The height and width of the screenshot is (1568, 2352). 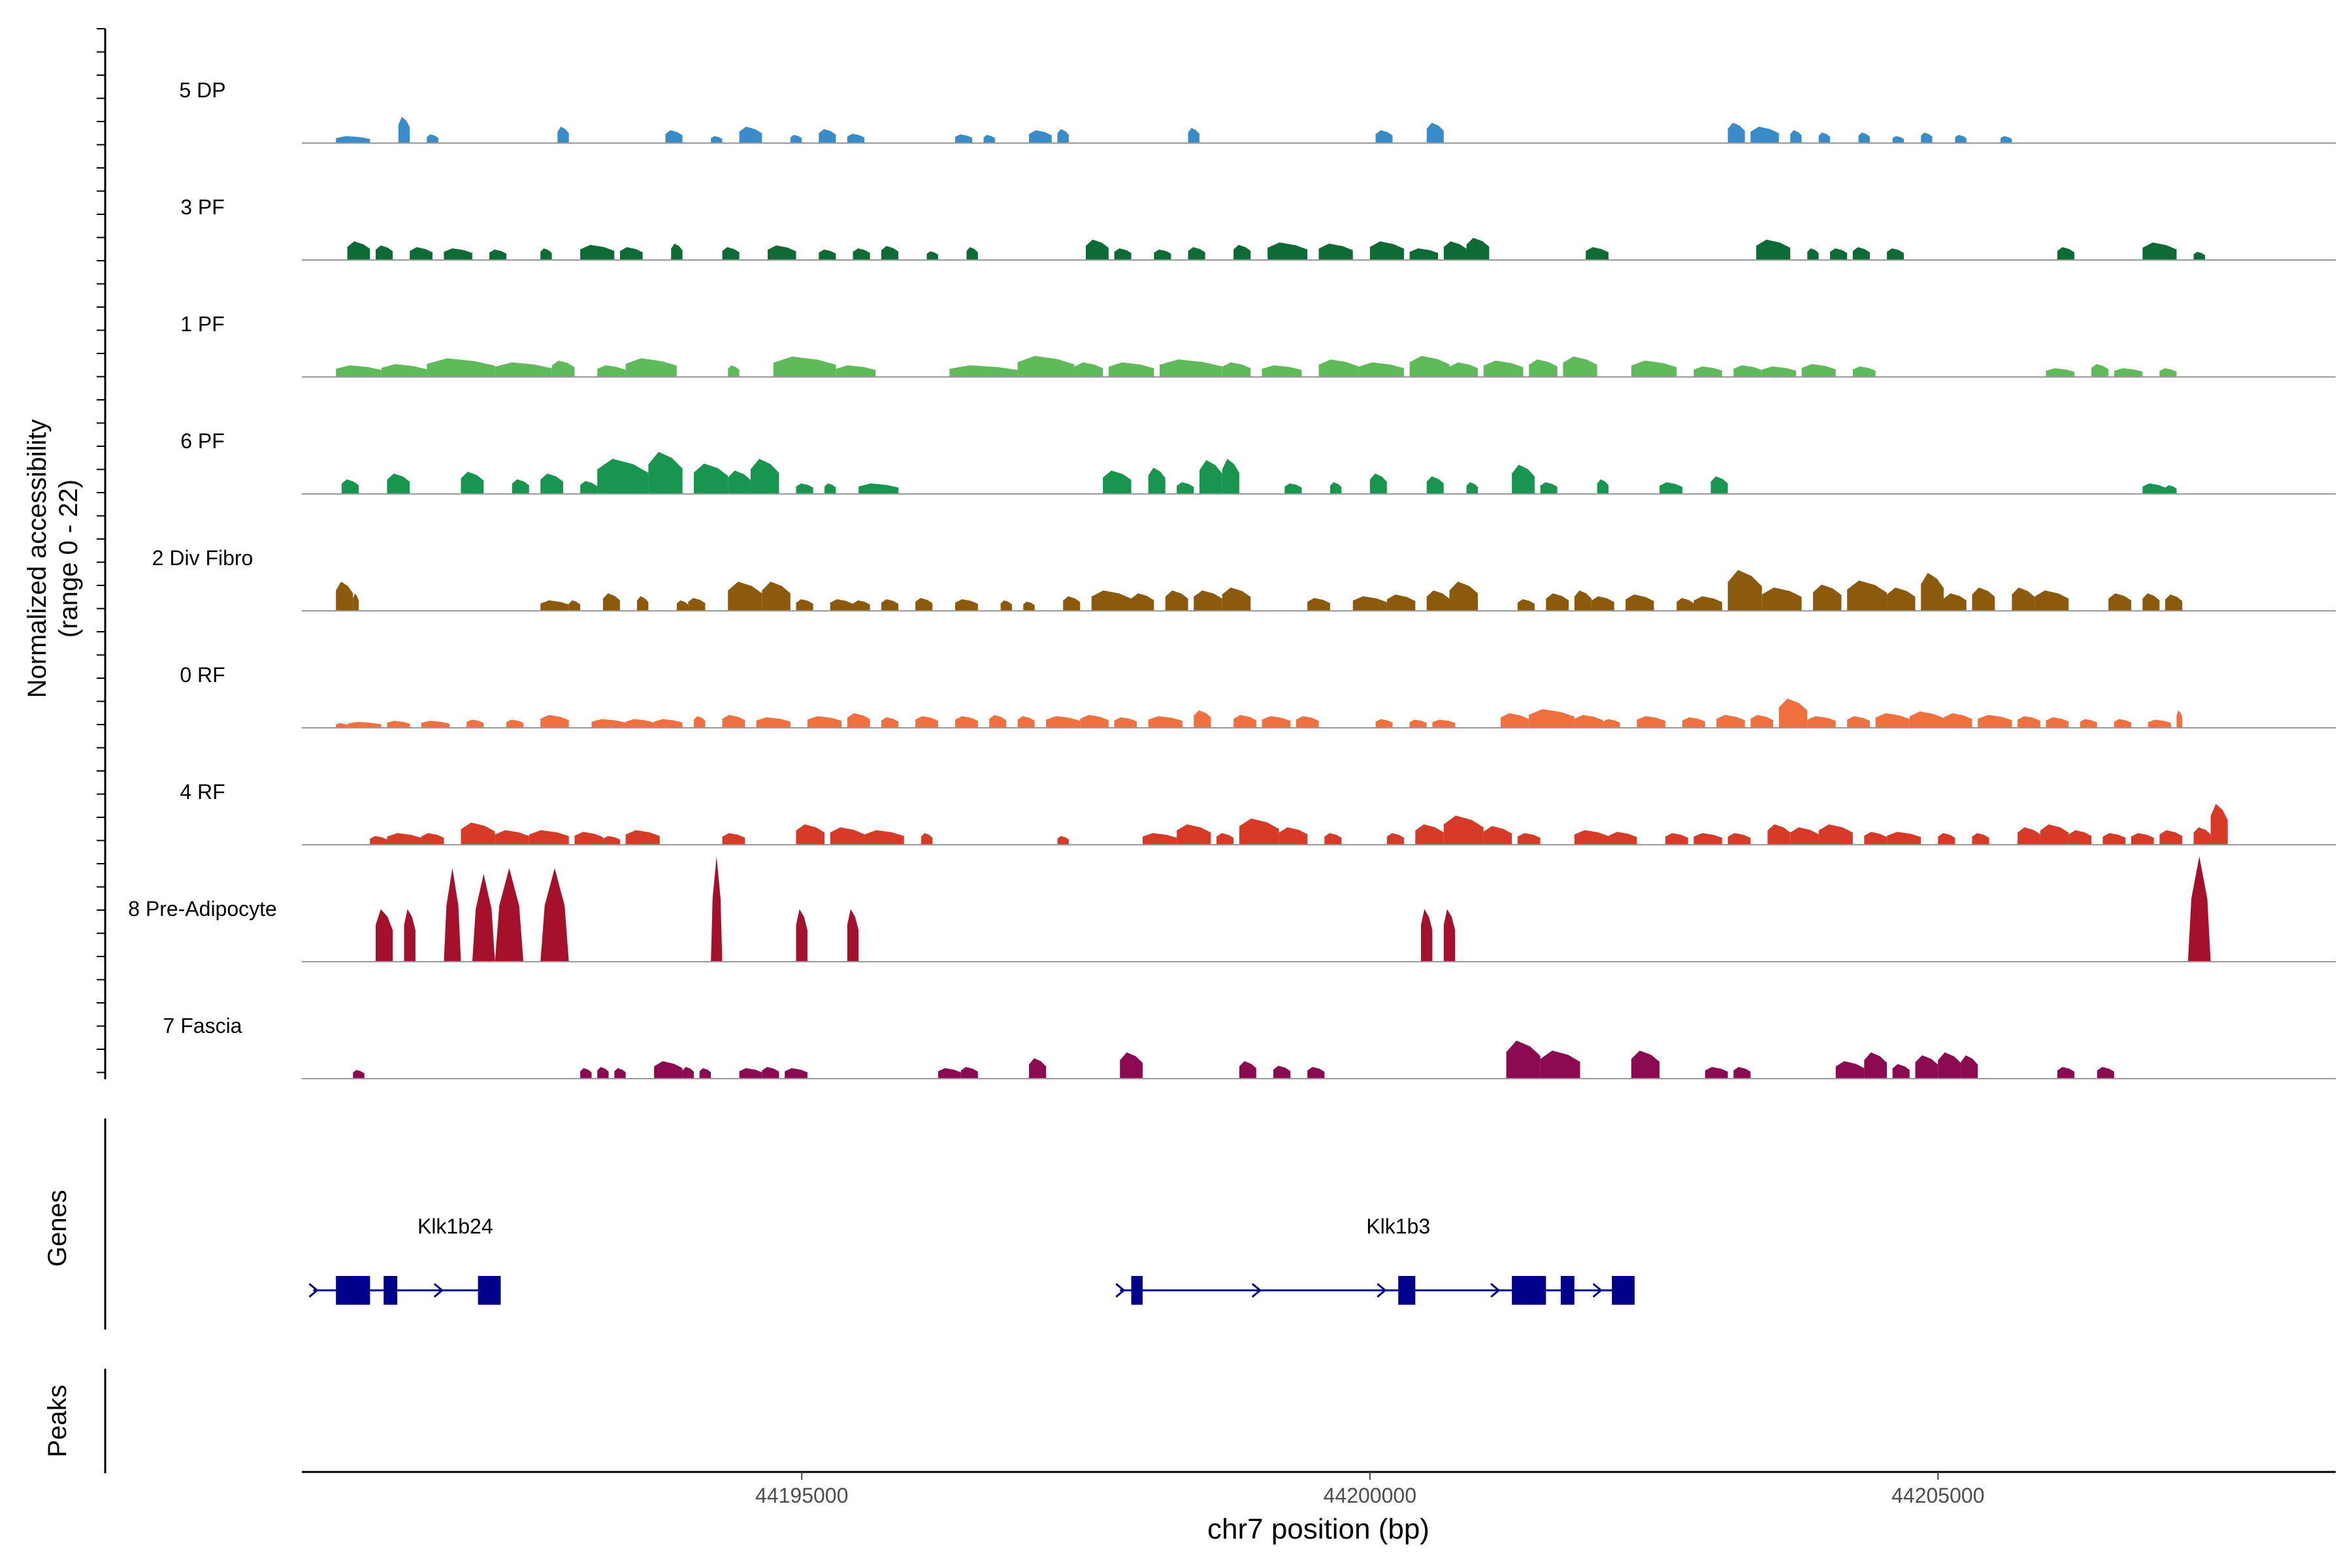 What do you see at coordinates (202, 90) in the screenshot?
I see `track-label: 5 DP` at bounding box center [202, 90].